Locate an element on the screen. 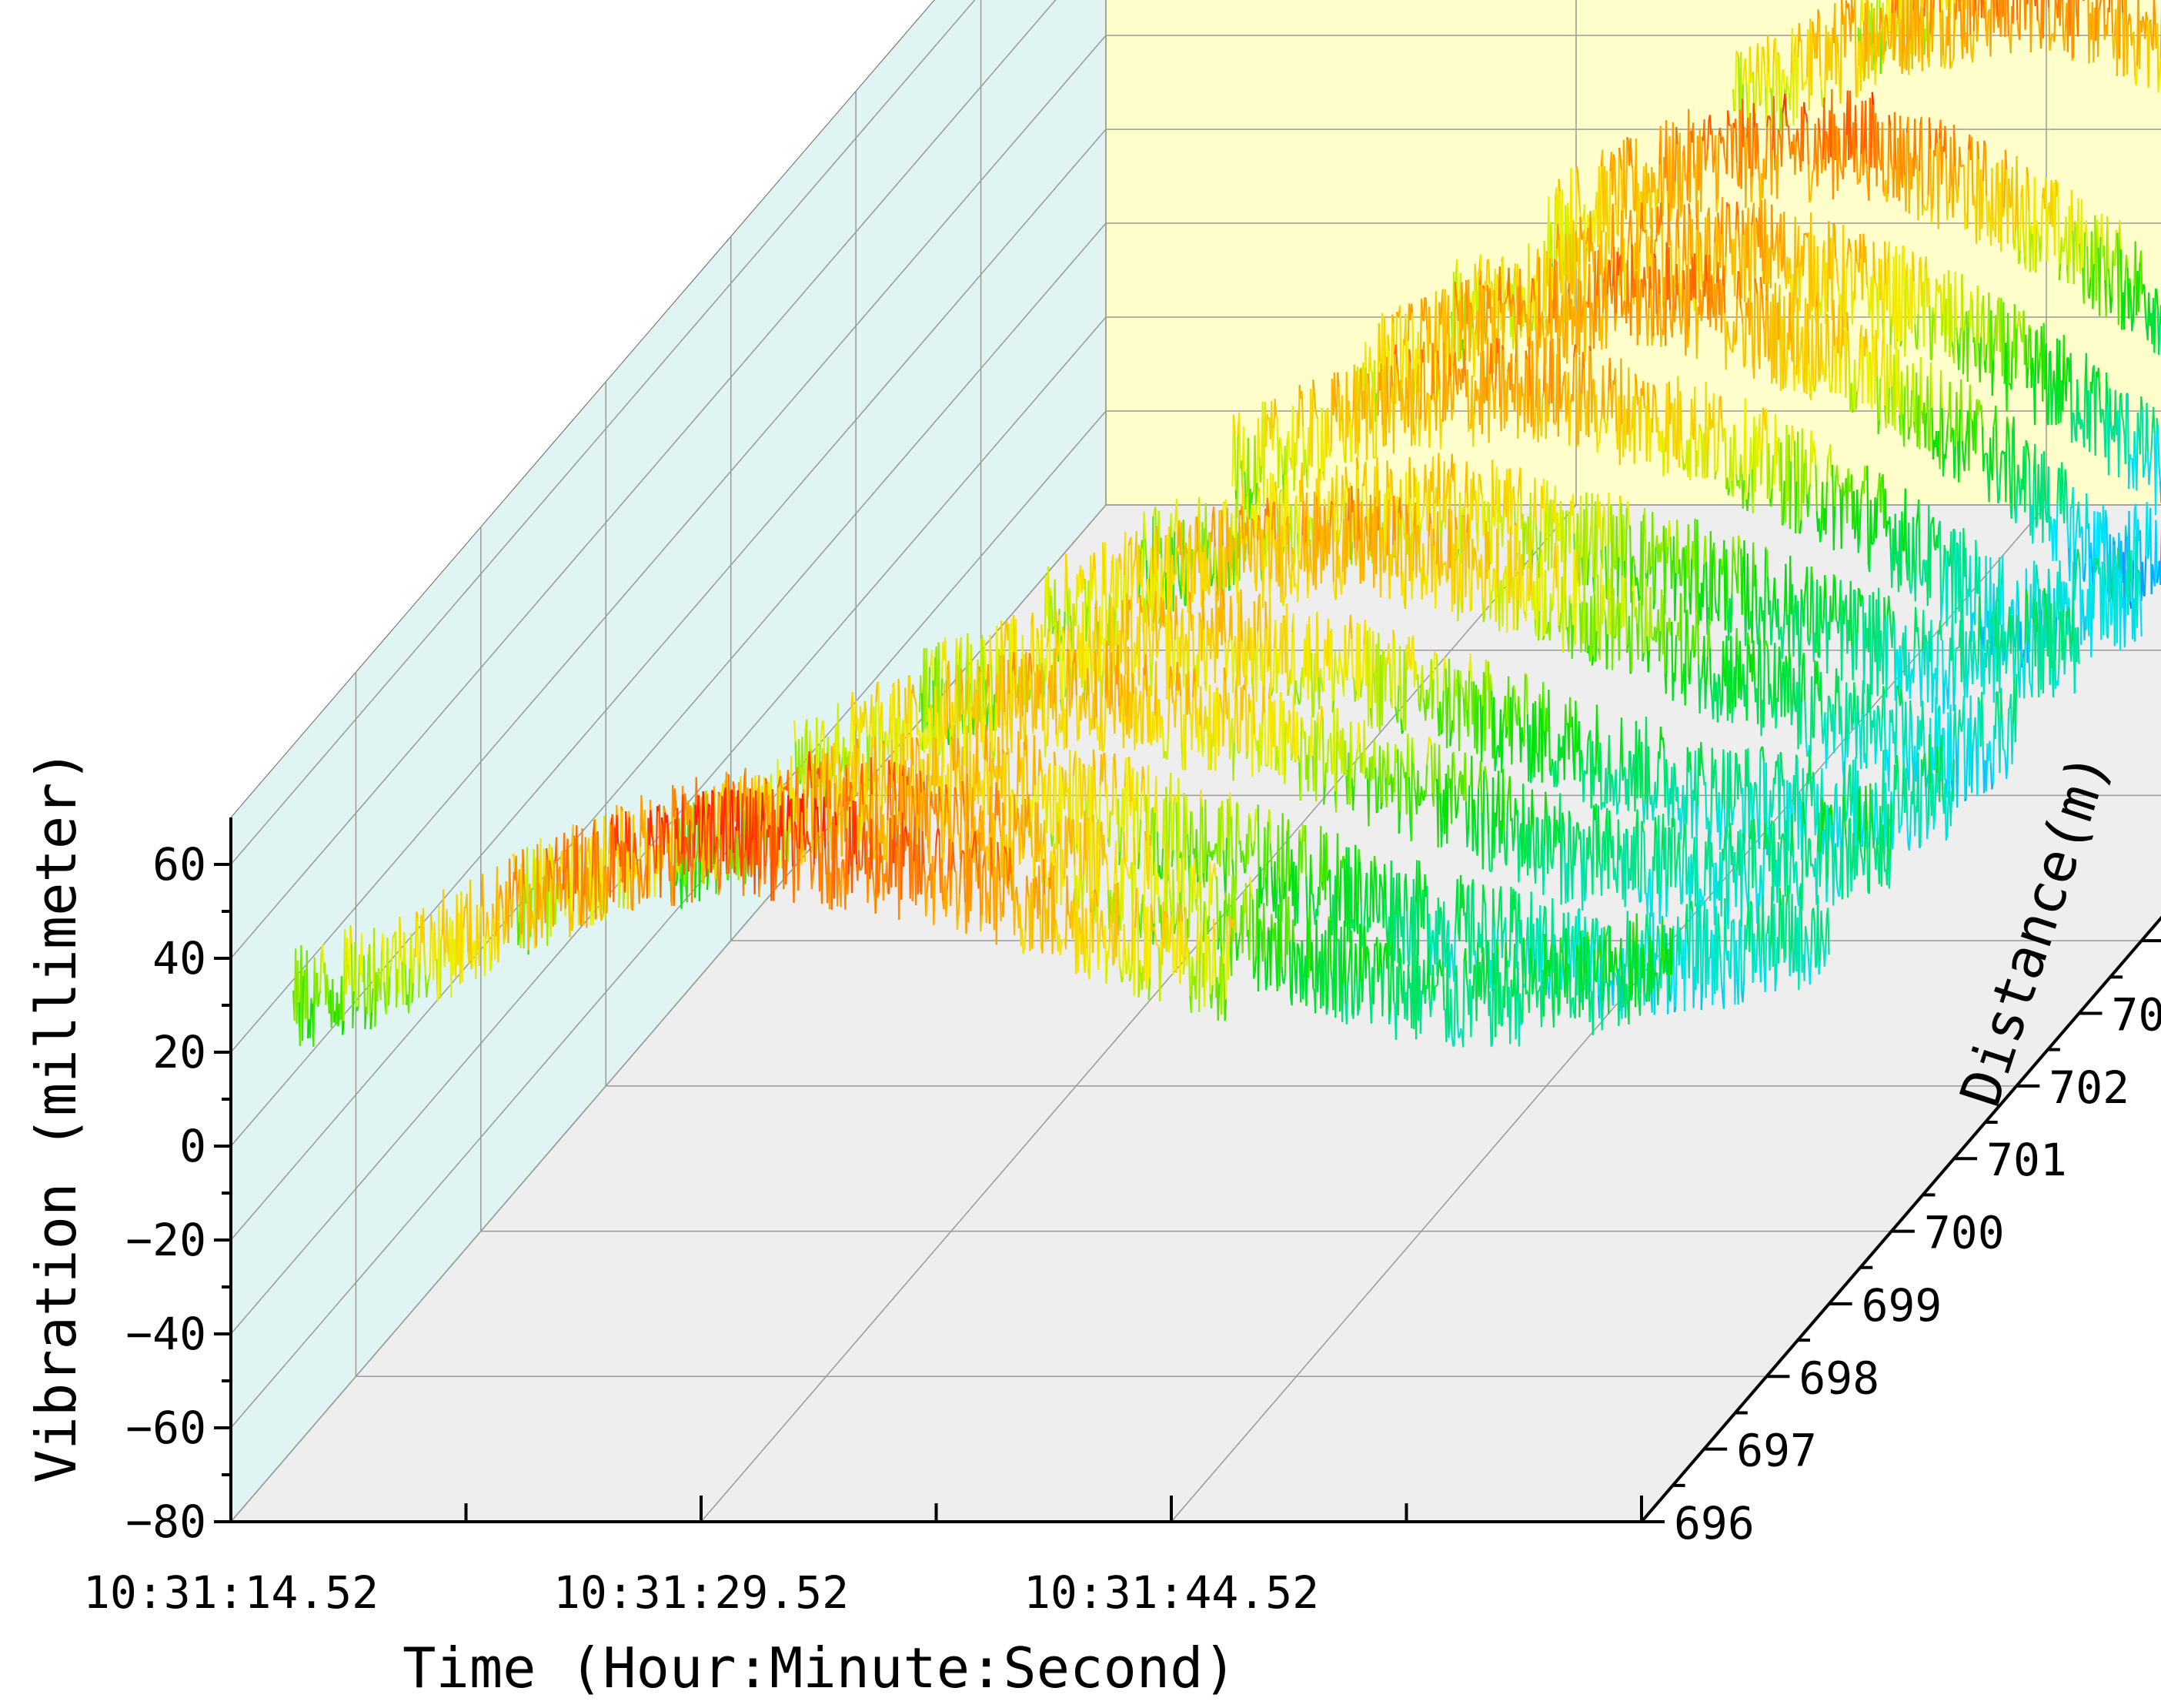  series-line is located at coordinates (1806, 356).